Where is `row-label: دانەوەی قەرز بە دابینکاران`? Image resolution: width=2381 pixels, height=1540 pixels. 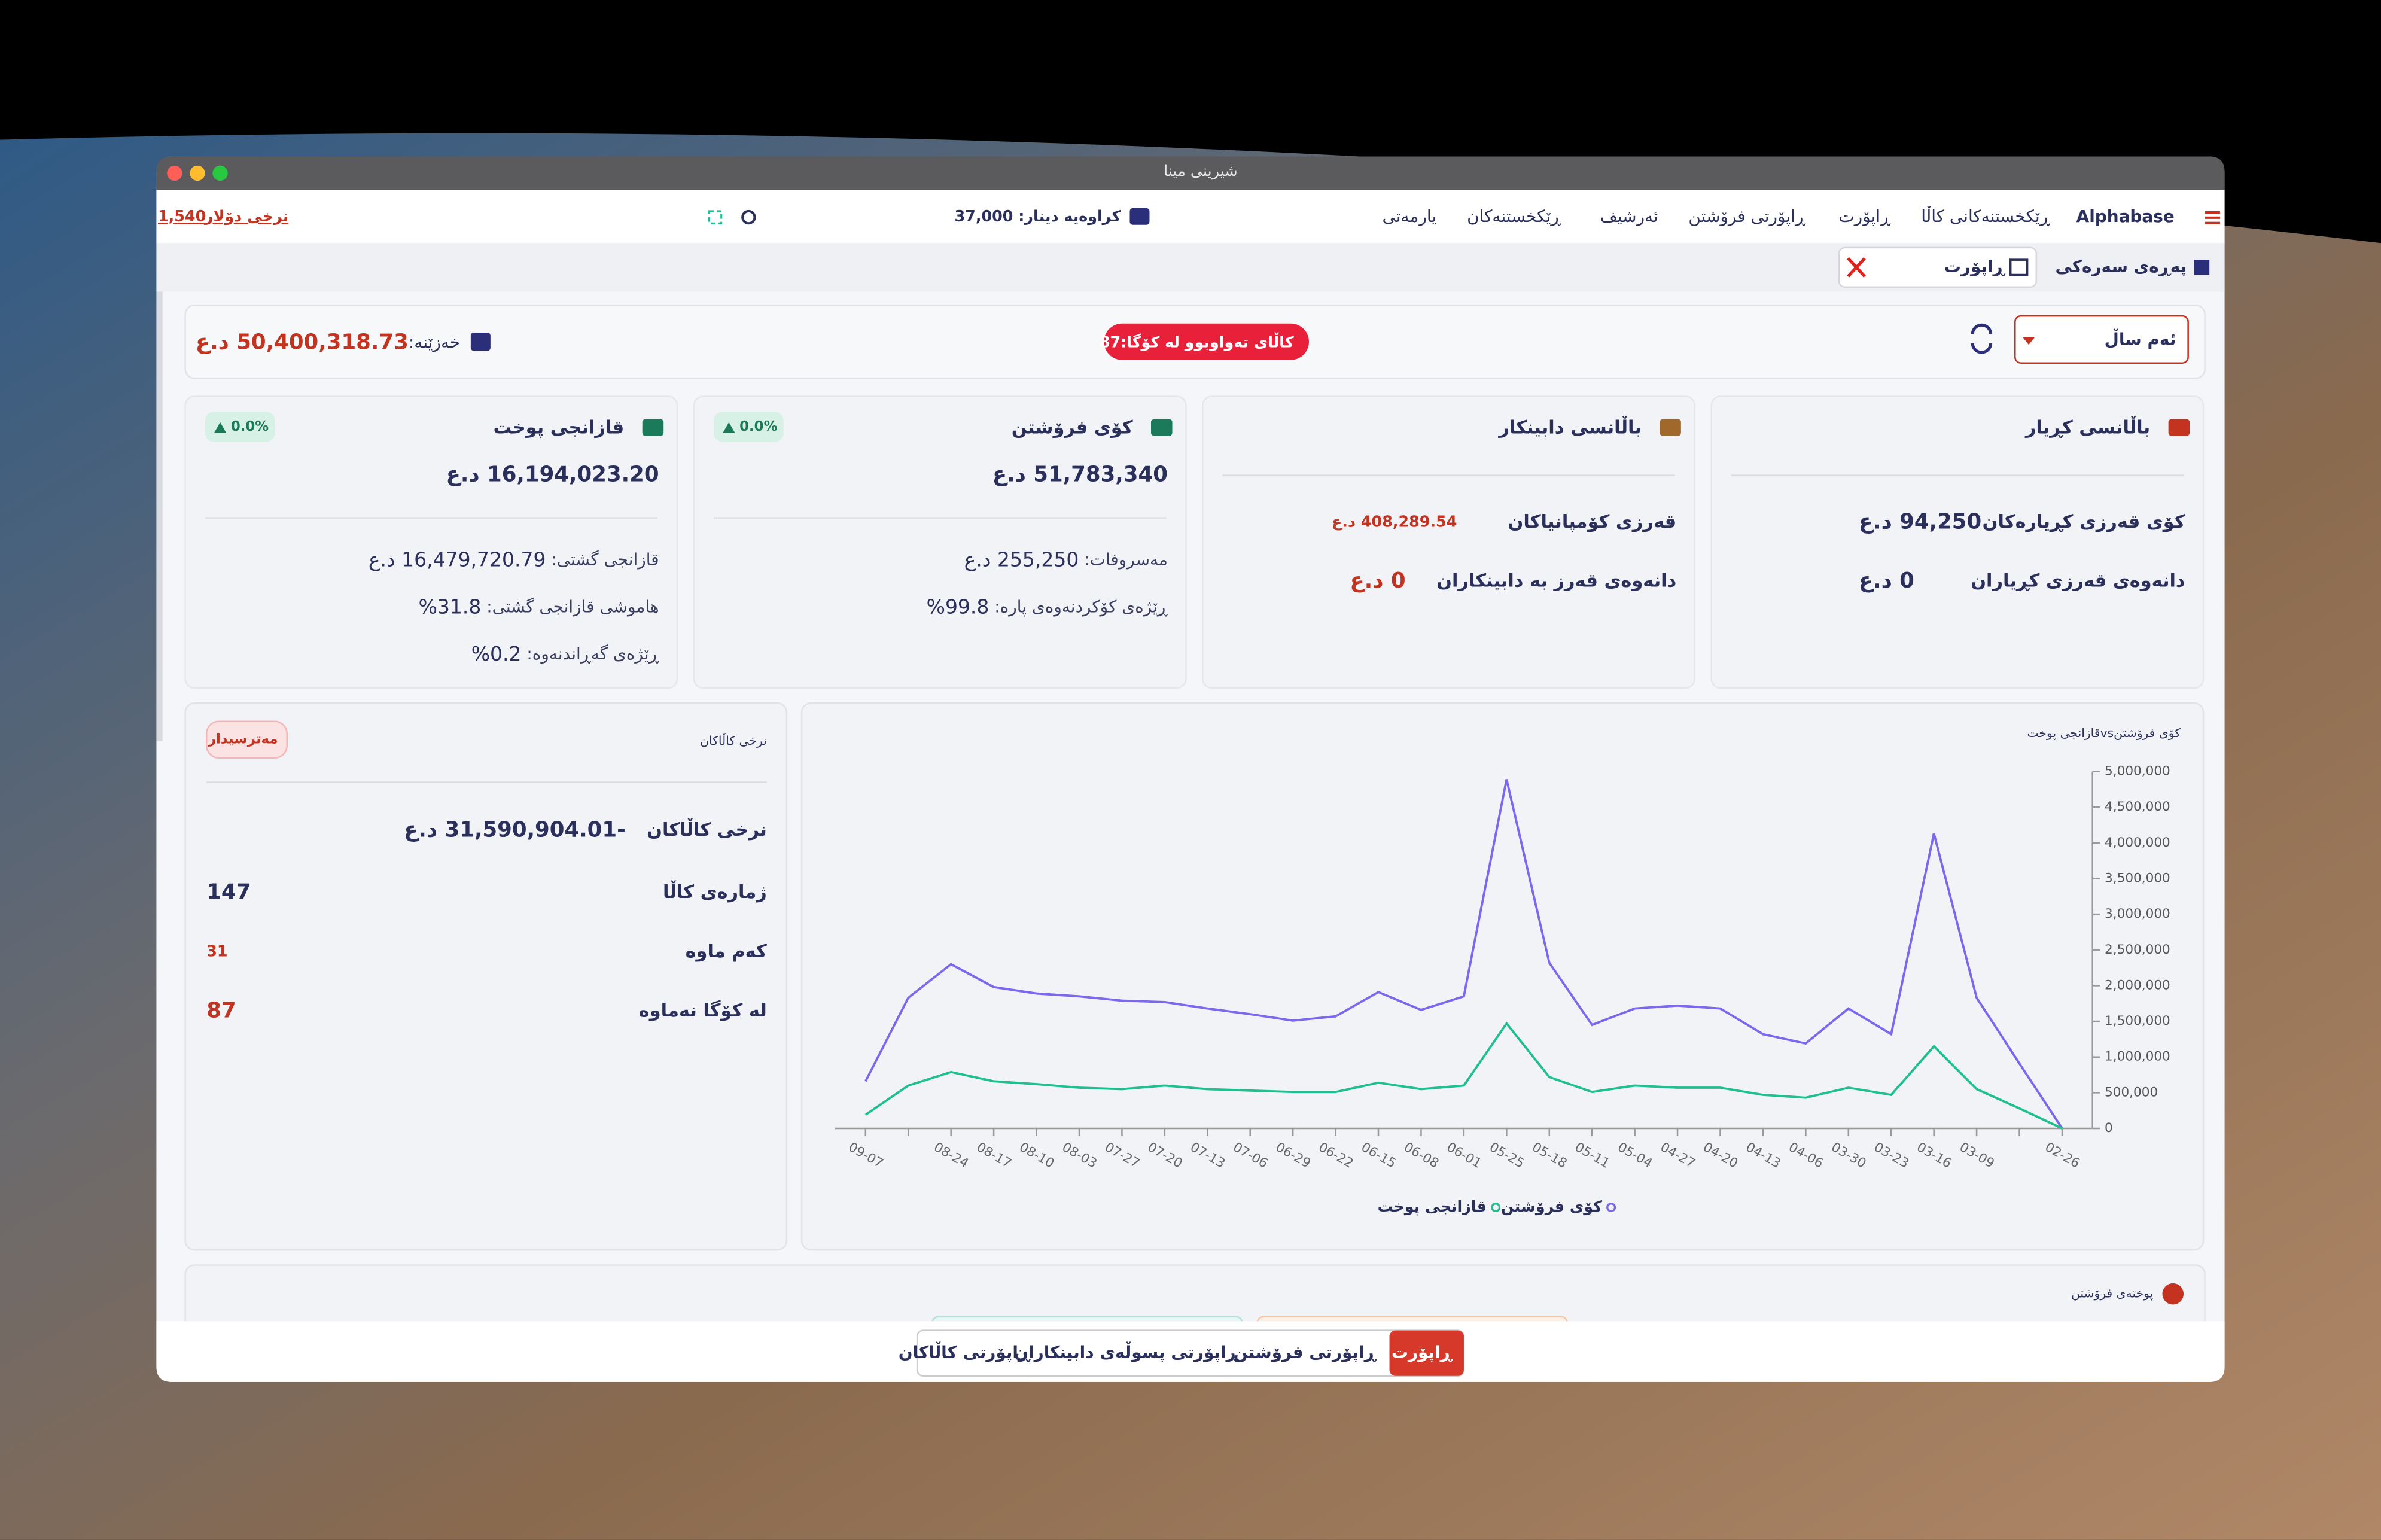 row-label: دانەوەی قەرز بە دابینکاران is located at coordinates (1556, 581).